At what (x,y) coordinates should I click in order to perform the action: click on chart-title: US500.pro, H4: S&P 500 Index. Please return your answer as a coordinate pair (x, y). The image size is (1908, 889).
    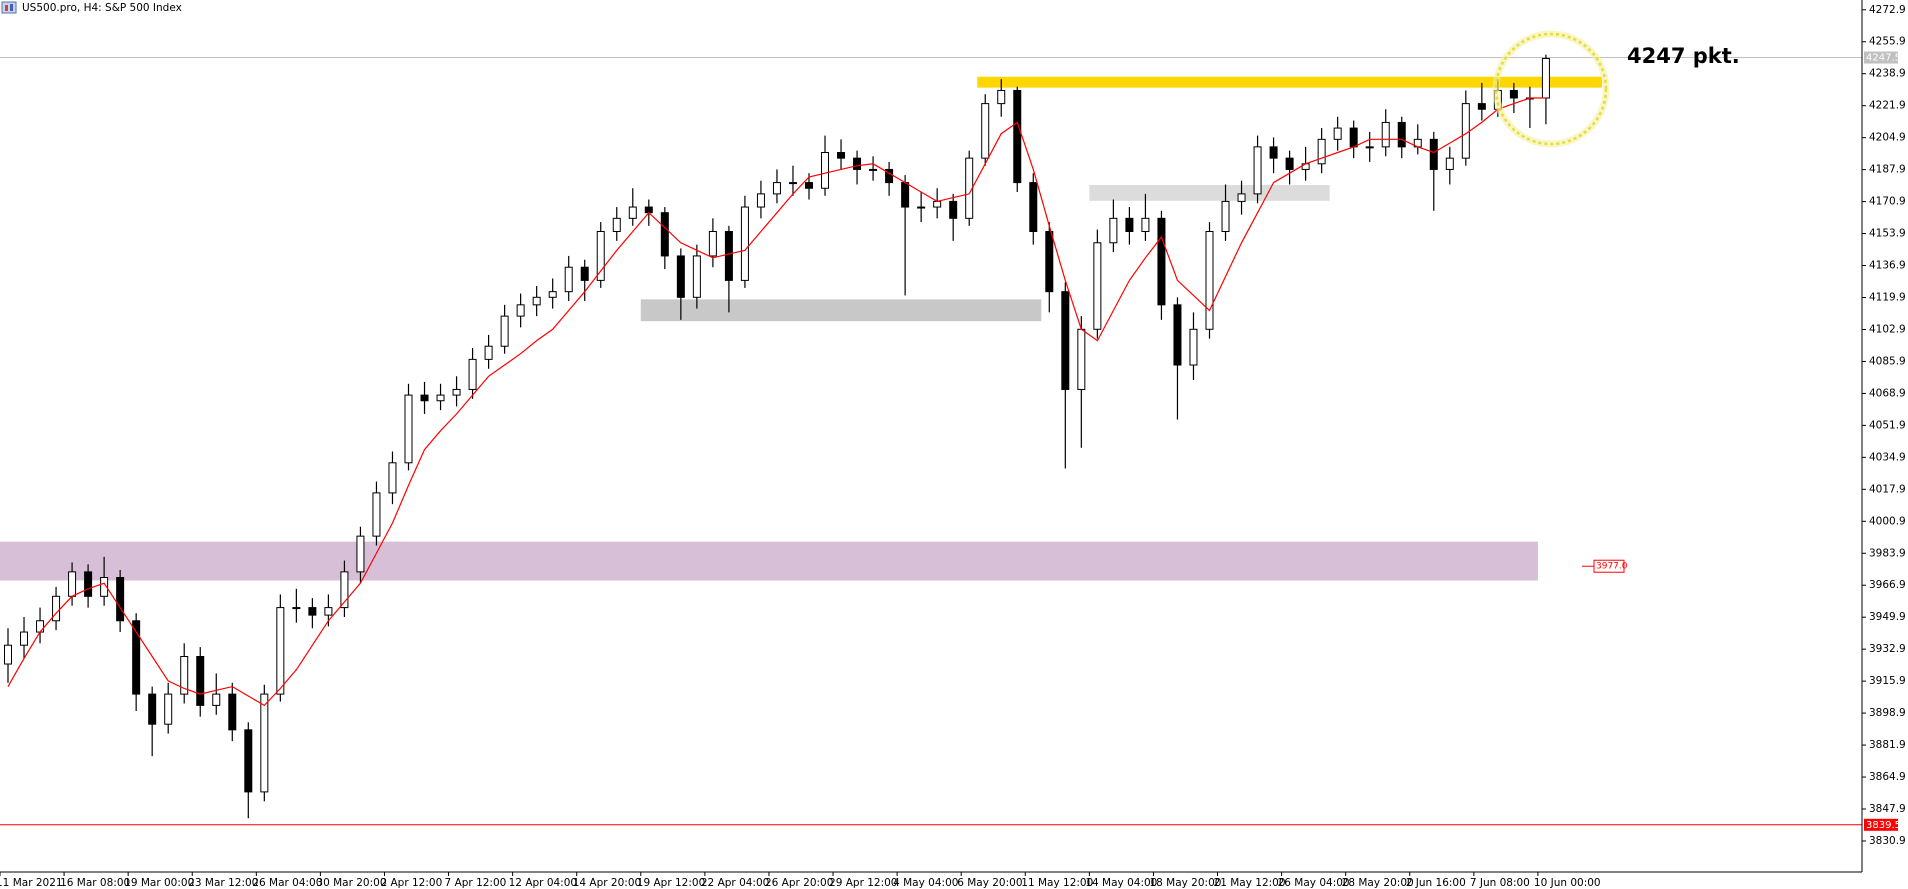
    Looking at the image, I should click on (102, 8).